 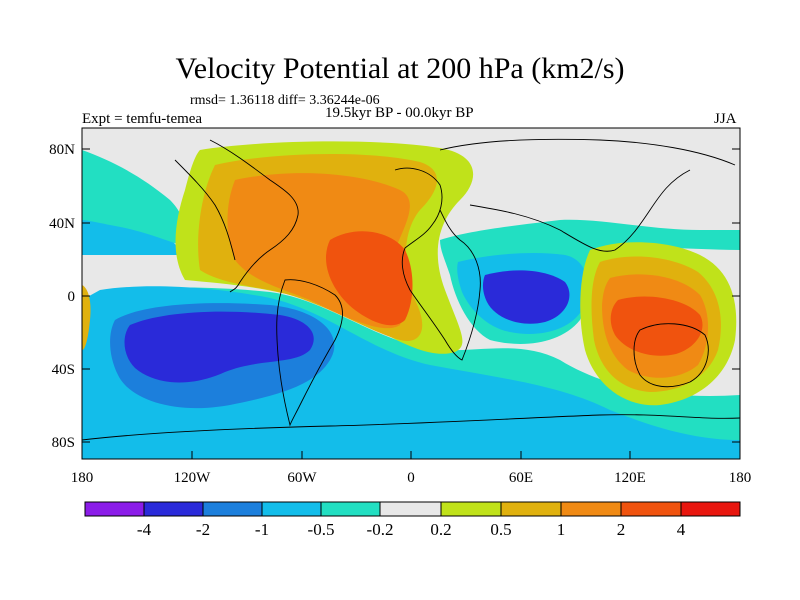 What do you see at coordinates (400, 68) in the screenshot?
I see `map-title: Velocity Potential at 200 hPa (km2/s)` at bounding box center [400, 68].